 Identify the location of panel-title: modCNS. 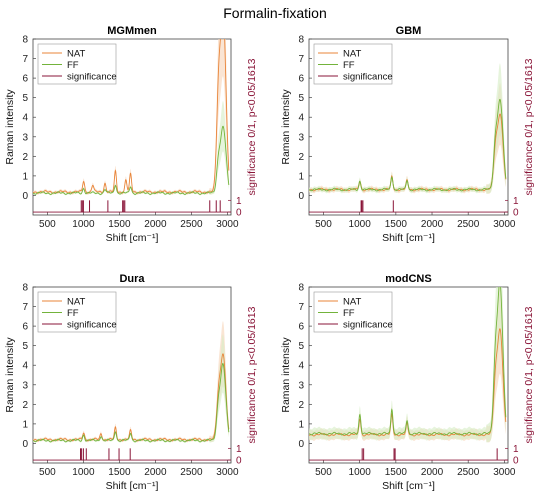
(408, 279).